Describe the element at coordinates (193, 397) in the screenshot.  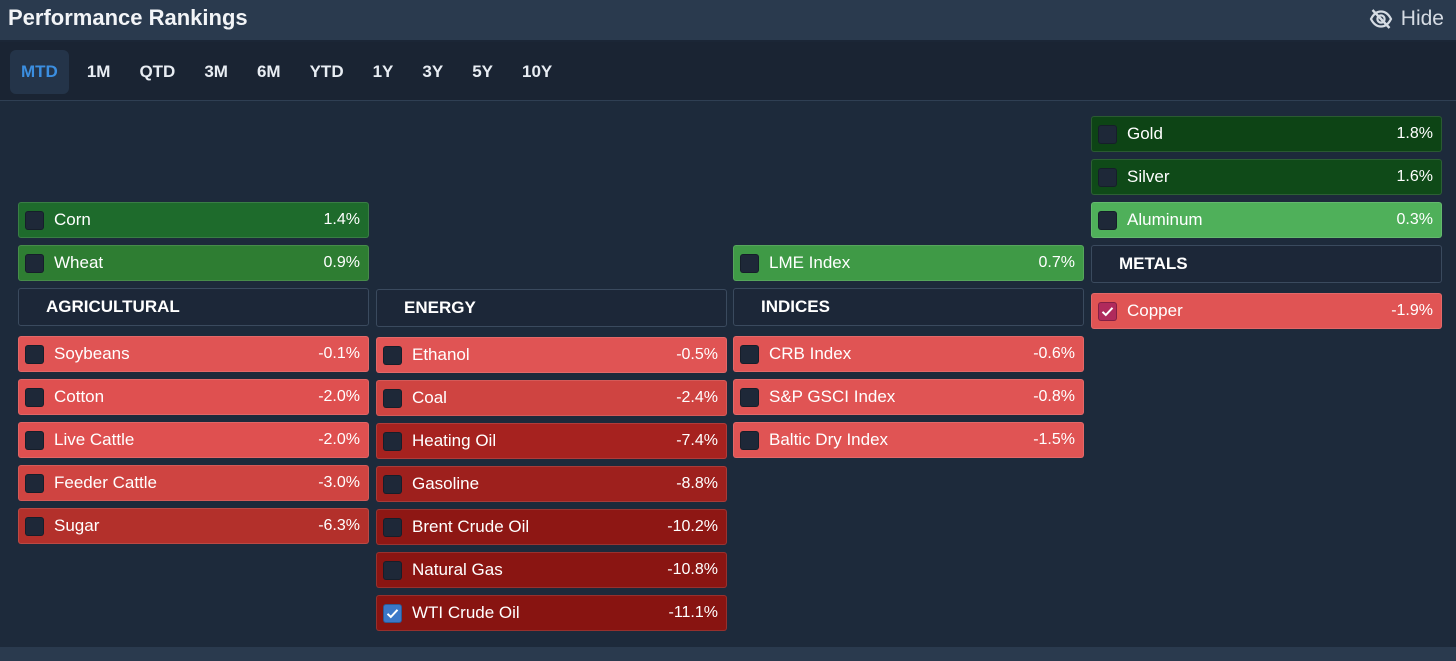
I see `ranking-item-cotton: Cotton -2.0%` at that location.